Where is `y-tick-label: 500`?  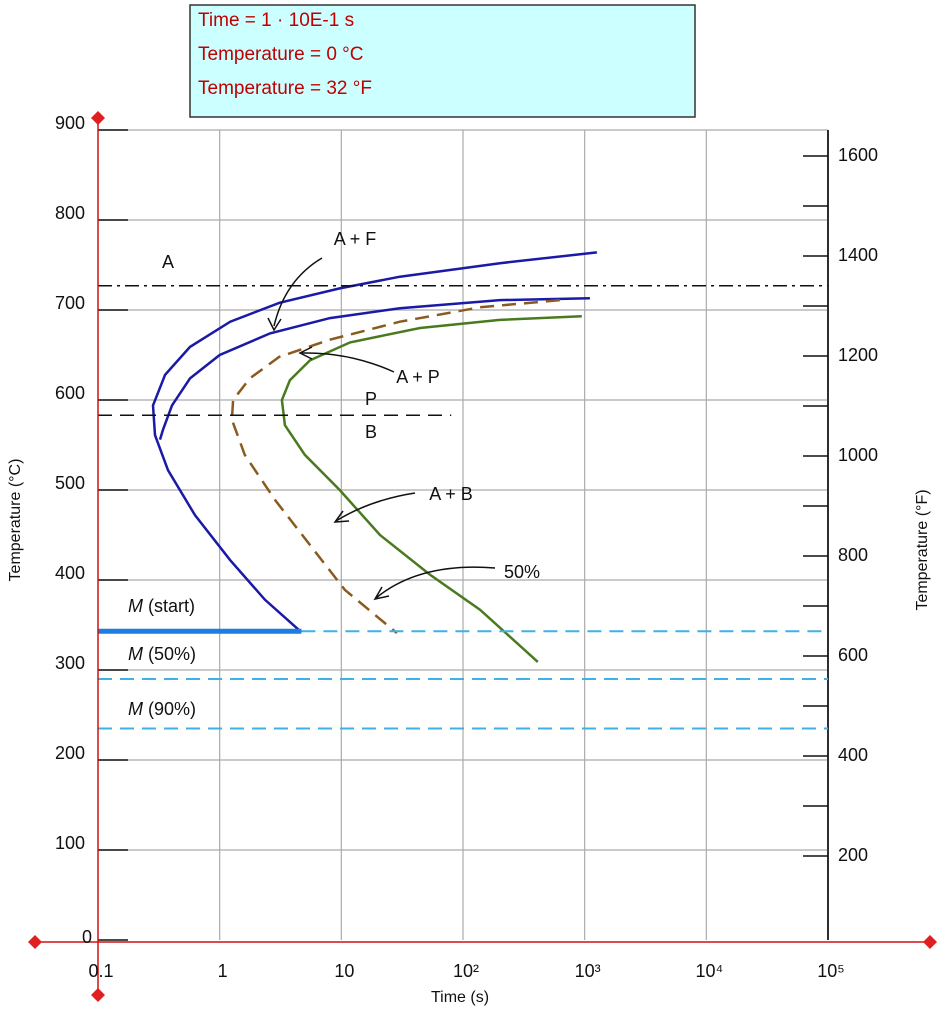
y-tick-label: 500 is located at coordinates (70, 483).